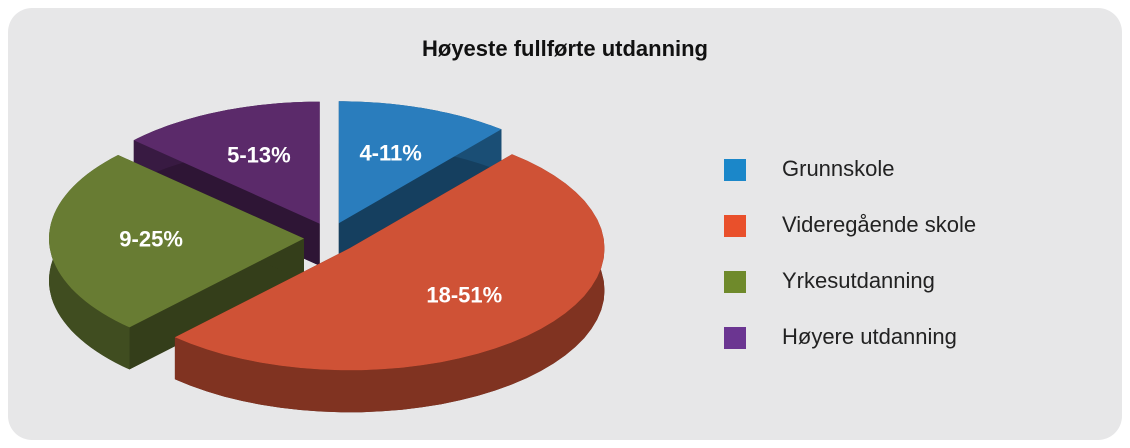 This screenshot has height=448, width=1130. I want to click on legend-label: Videregående skole, so click(879, 224).